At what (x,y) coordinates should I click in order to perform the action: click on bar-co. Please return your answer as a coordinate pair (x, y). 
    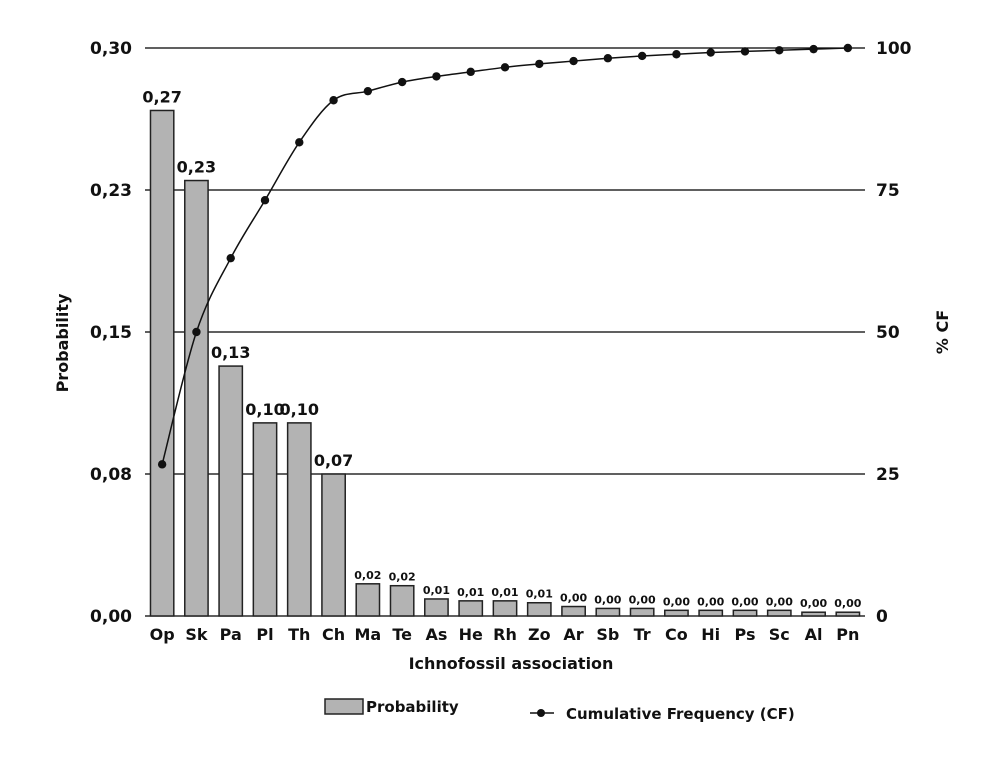
    Looking at the image, I should click on (676, 613).